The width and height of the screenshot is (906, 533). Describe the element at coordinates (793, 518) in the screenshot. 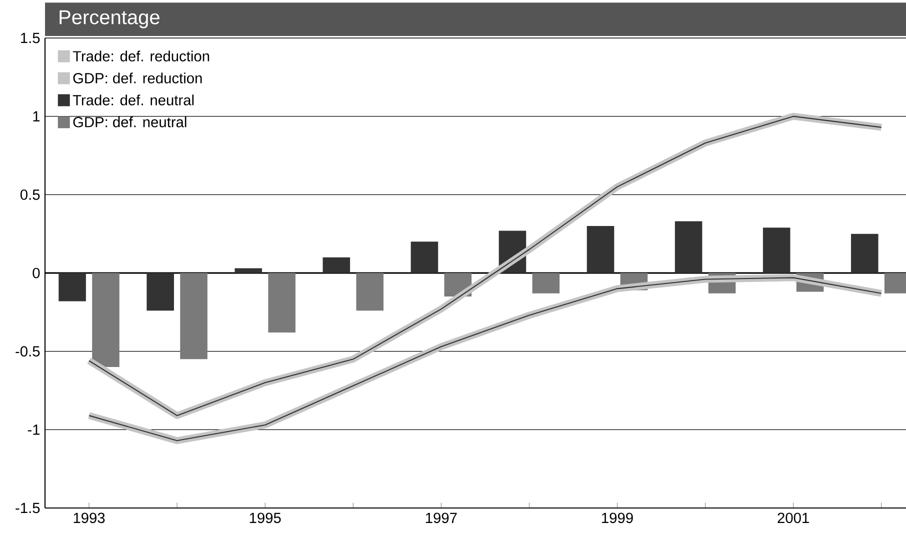

I see `x-tick-label: 2001` at that location.